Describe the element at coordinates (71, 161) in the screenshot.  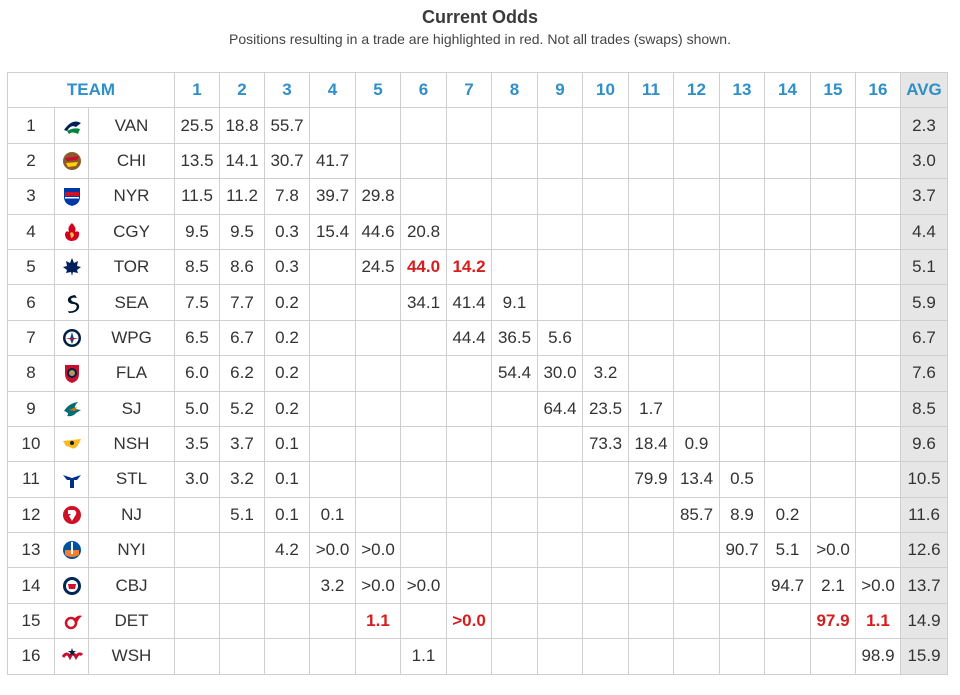
I see `blackhawks-logo-icon` at that location.